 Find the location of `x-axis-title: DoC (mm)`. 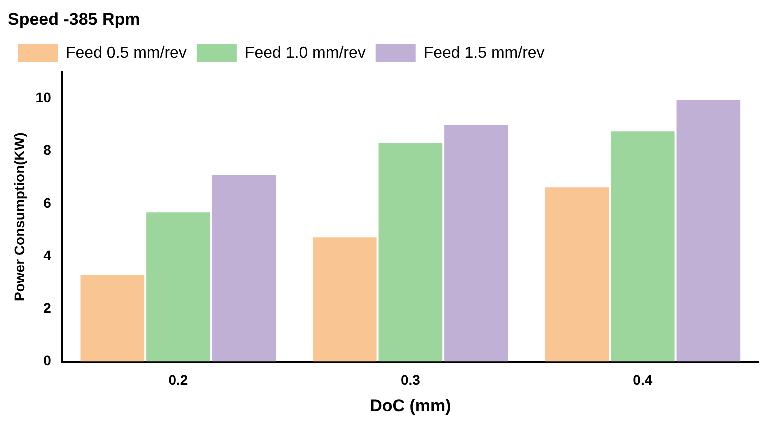

x-axis-title: DoC (mm) is located at coordinates (411, 406).